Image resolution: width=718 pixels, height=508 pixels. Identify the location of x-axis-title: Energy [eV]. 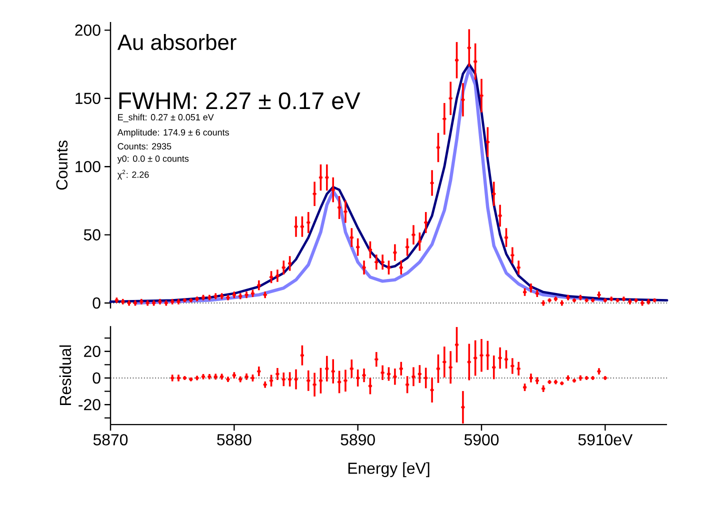
(389, 470).